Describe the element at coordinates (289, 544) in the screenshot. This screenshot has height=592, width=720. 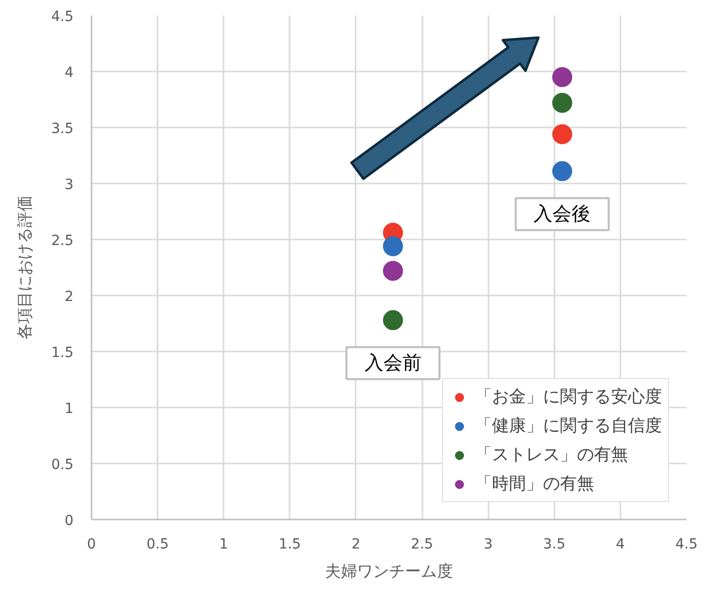
I see `x-tick-label: 1.5` at that location.